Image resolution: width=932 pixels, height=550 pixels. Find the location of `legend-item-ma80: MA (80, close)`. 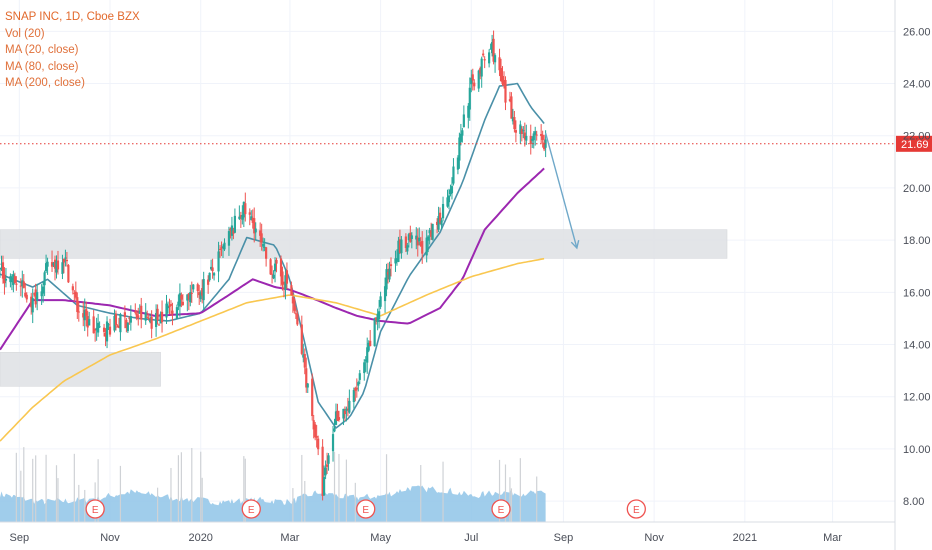

legend-item-ma80: MA (80, close) is located at coordinates (42, 66).